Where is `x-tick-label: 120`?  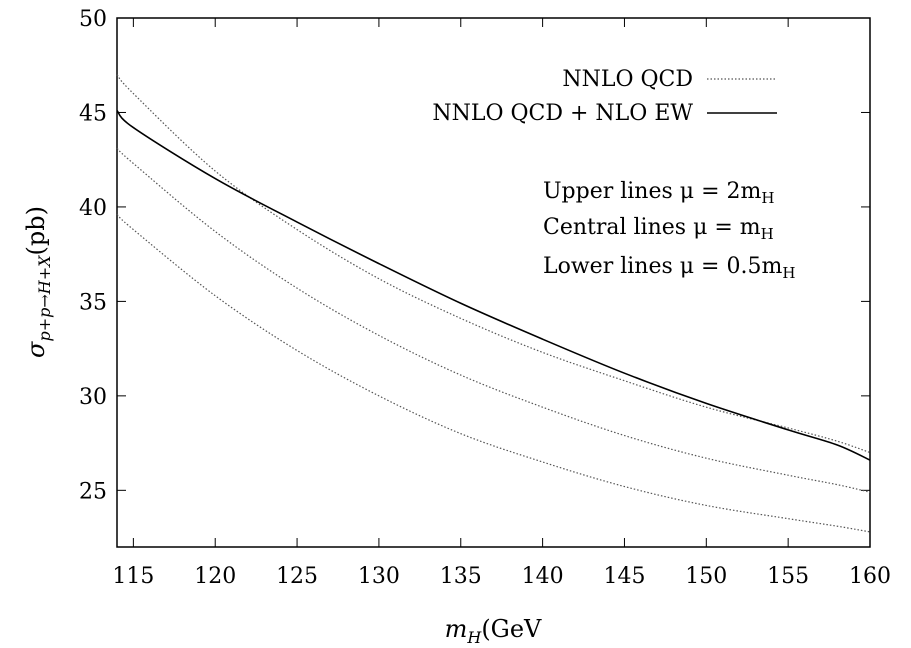 x-tick-label: 120 is located at coordinates (215, 576).